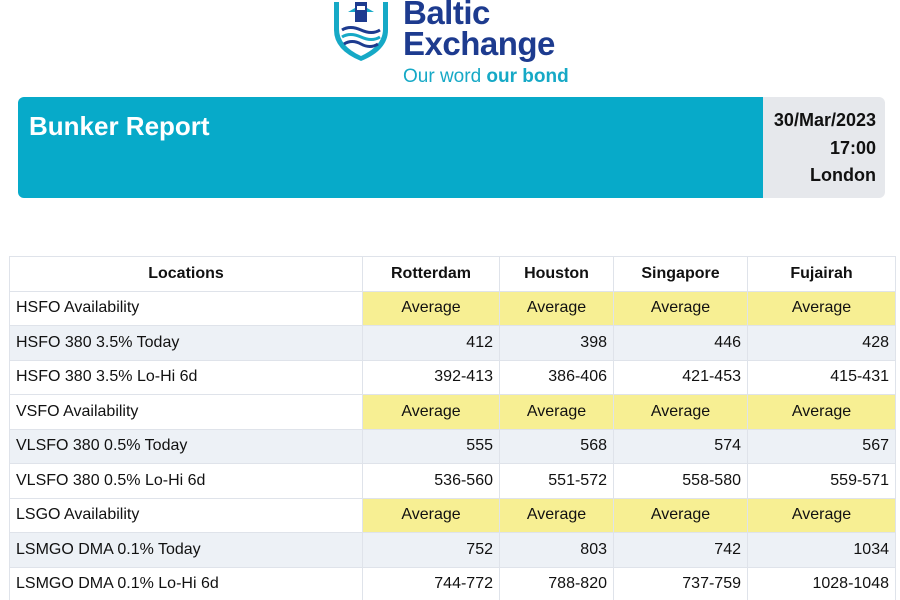 The width and height of the screenshot is (900, 600). What do you see at coordinates (680, 550) in the screenshot?
I see `cell-singapore: 742` at bounding box center [680, 550].